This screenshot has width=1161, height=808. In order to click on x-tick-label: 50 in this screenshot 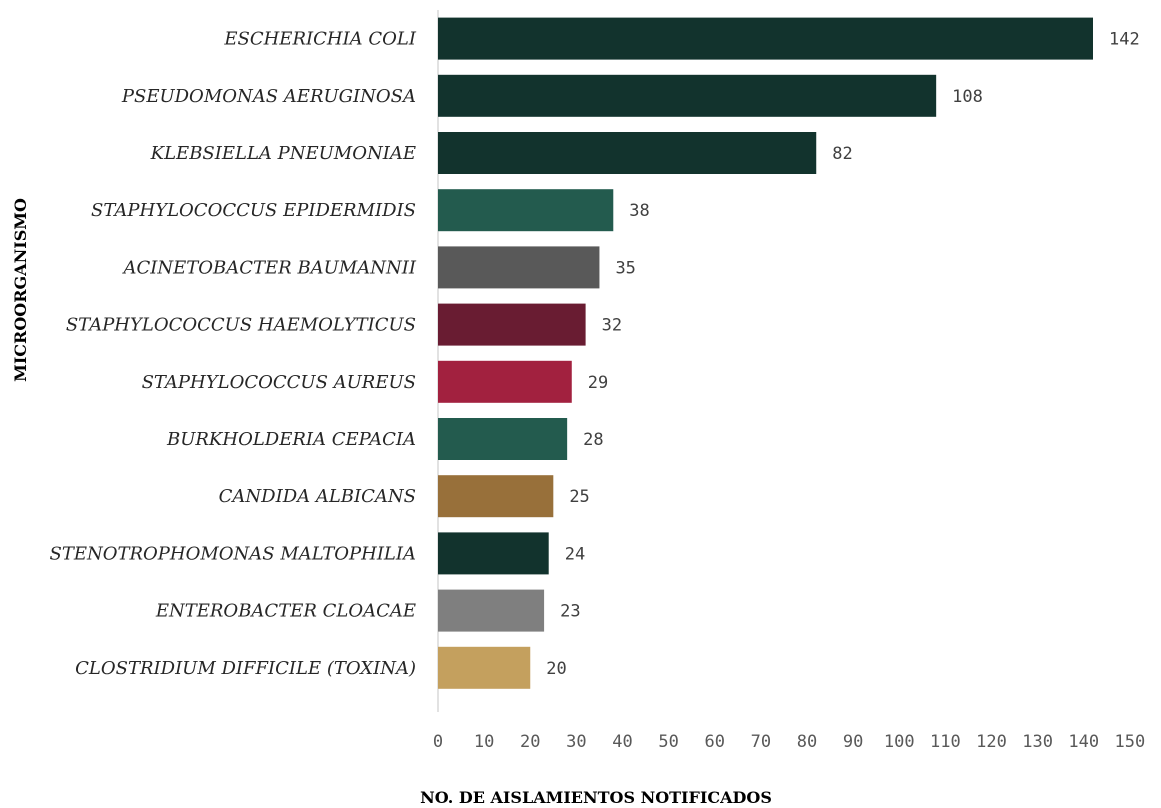, I will do `click(668, 742)`.